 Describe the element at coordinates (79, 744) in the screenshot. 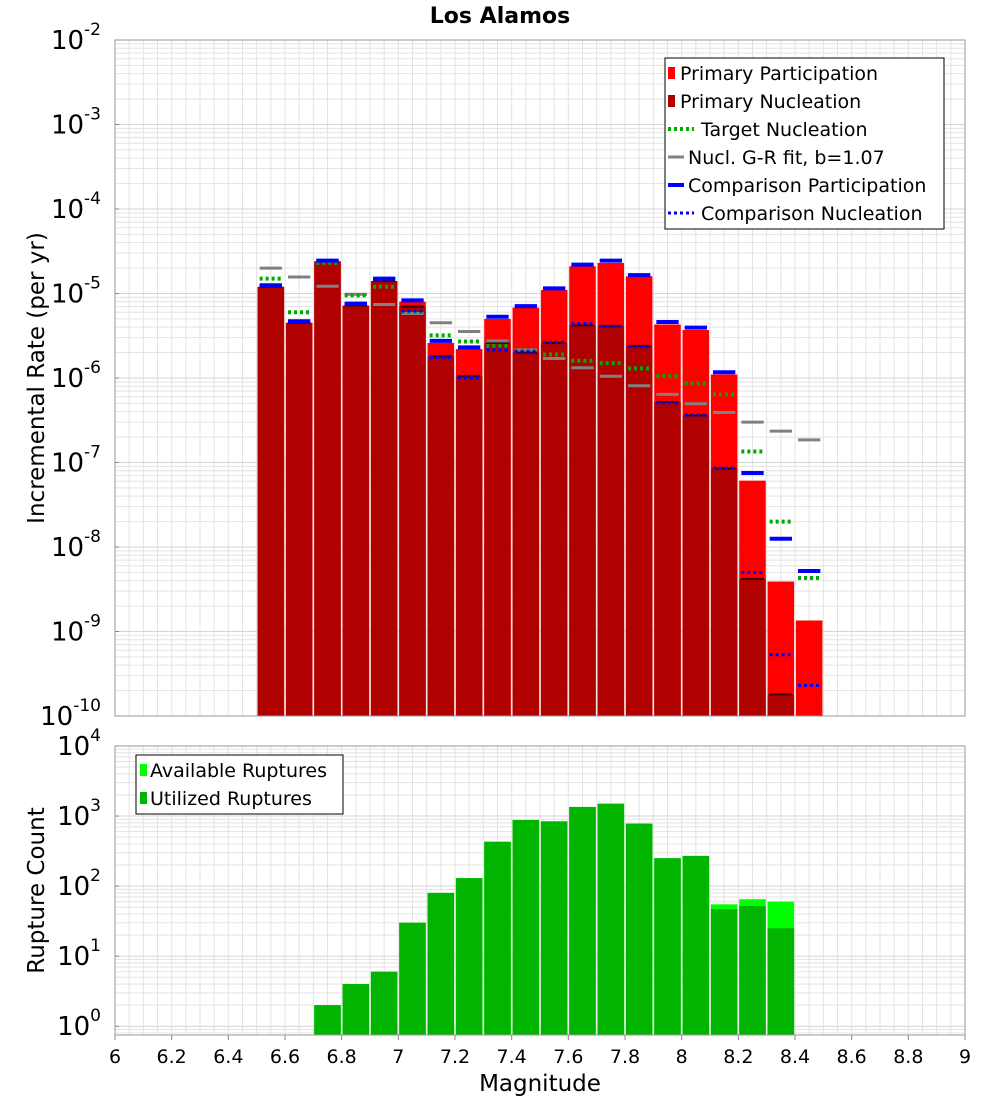

I see `y-tick-label: 10⁴` at that location.